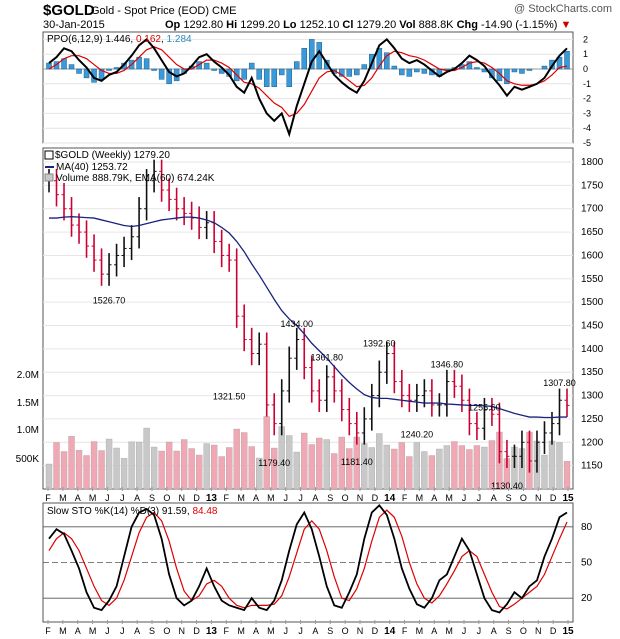 This screenshot has height=639, width=620. What do you see at coordinates (592, 442) in the screenshot?
I see `price-tick-label: 1200` at bounding box center [592, 442].